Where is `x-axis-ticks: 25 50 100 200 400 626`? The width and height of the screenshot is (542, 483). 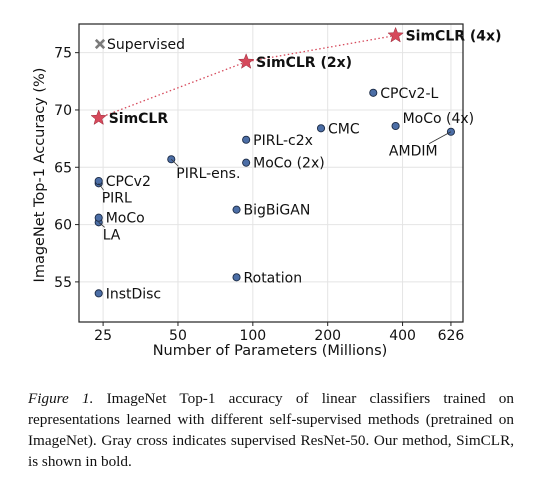
x-axis-ticks: 25 50 100 200 400 626 is located at coordinates (279, 333).